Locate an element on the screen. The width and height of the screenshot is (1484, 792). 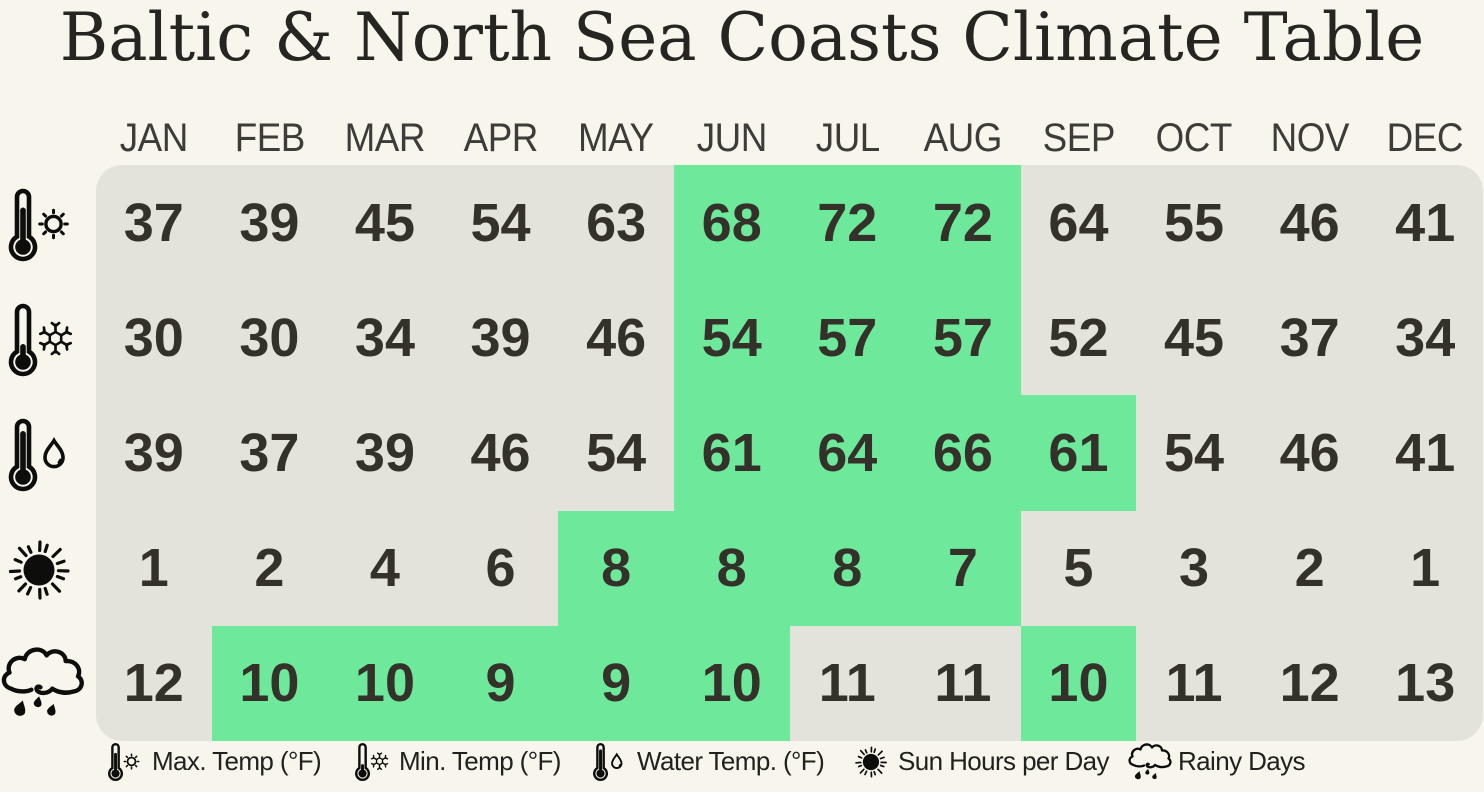
month-header-sep: SEP is located at coordinates (1078, 138).